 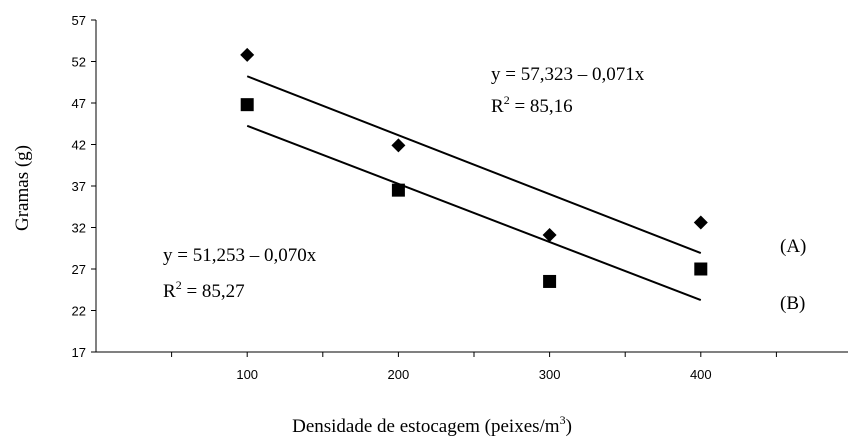 What do you see at coordinates (507, 100) in the screenshot?
I see `r-squared-a-sup: 2` at bounding box center [507, 100].